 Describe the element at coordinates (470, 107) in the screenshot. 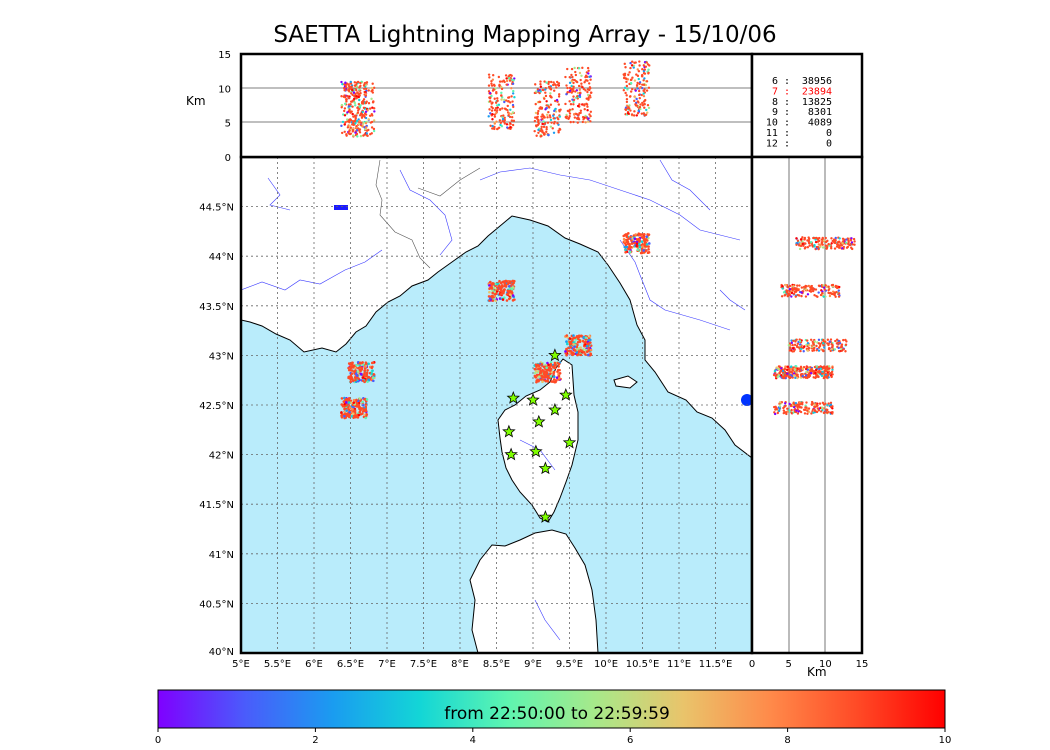

I see `altitude-panel: 0 5 10 15 Km` at that location.